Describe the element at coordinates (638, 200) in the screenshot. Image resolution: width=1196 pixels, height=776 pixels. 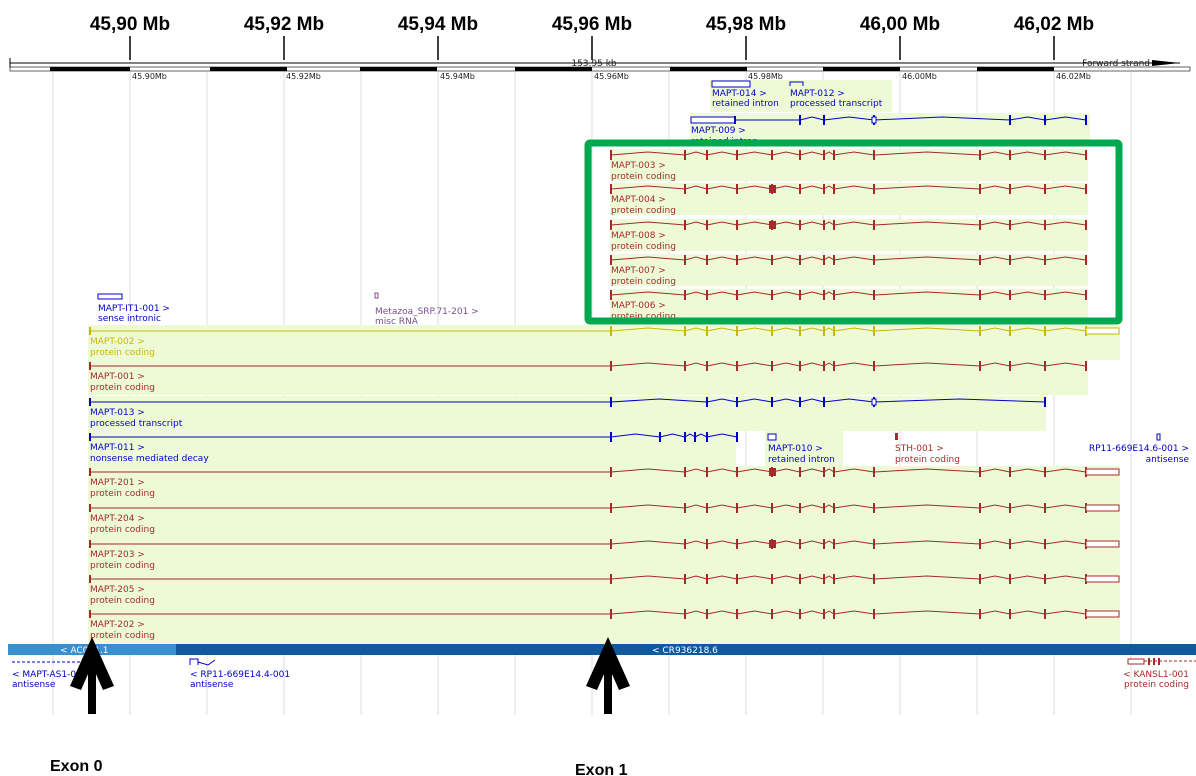
I see `transcript-name: MAPT-004 >` at that location.